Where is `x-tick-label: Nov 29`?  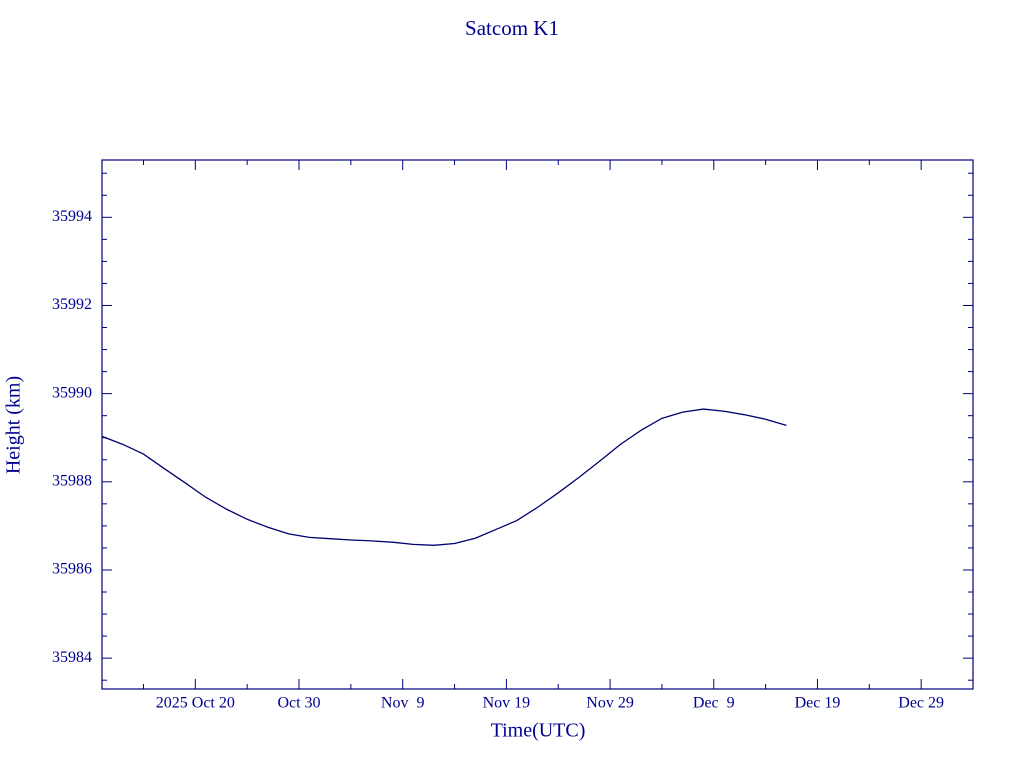
x-tick-label: Nov 29 is located at coordinates (610, 703).